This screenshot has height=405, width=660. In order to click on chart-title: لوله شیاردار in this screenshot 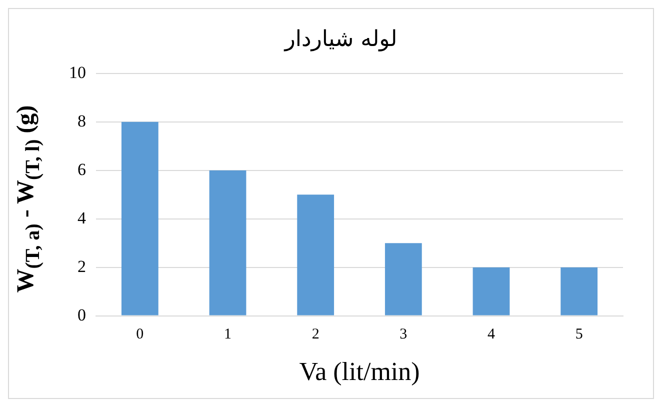, I will do `click(341, 39)`.